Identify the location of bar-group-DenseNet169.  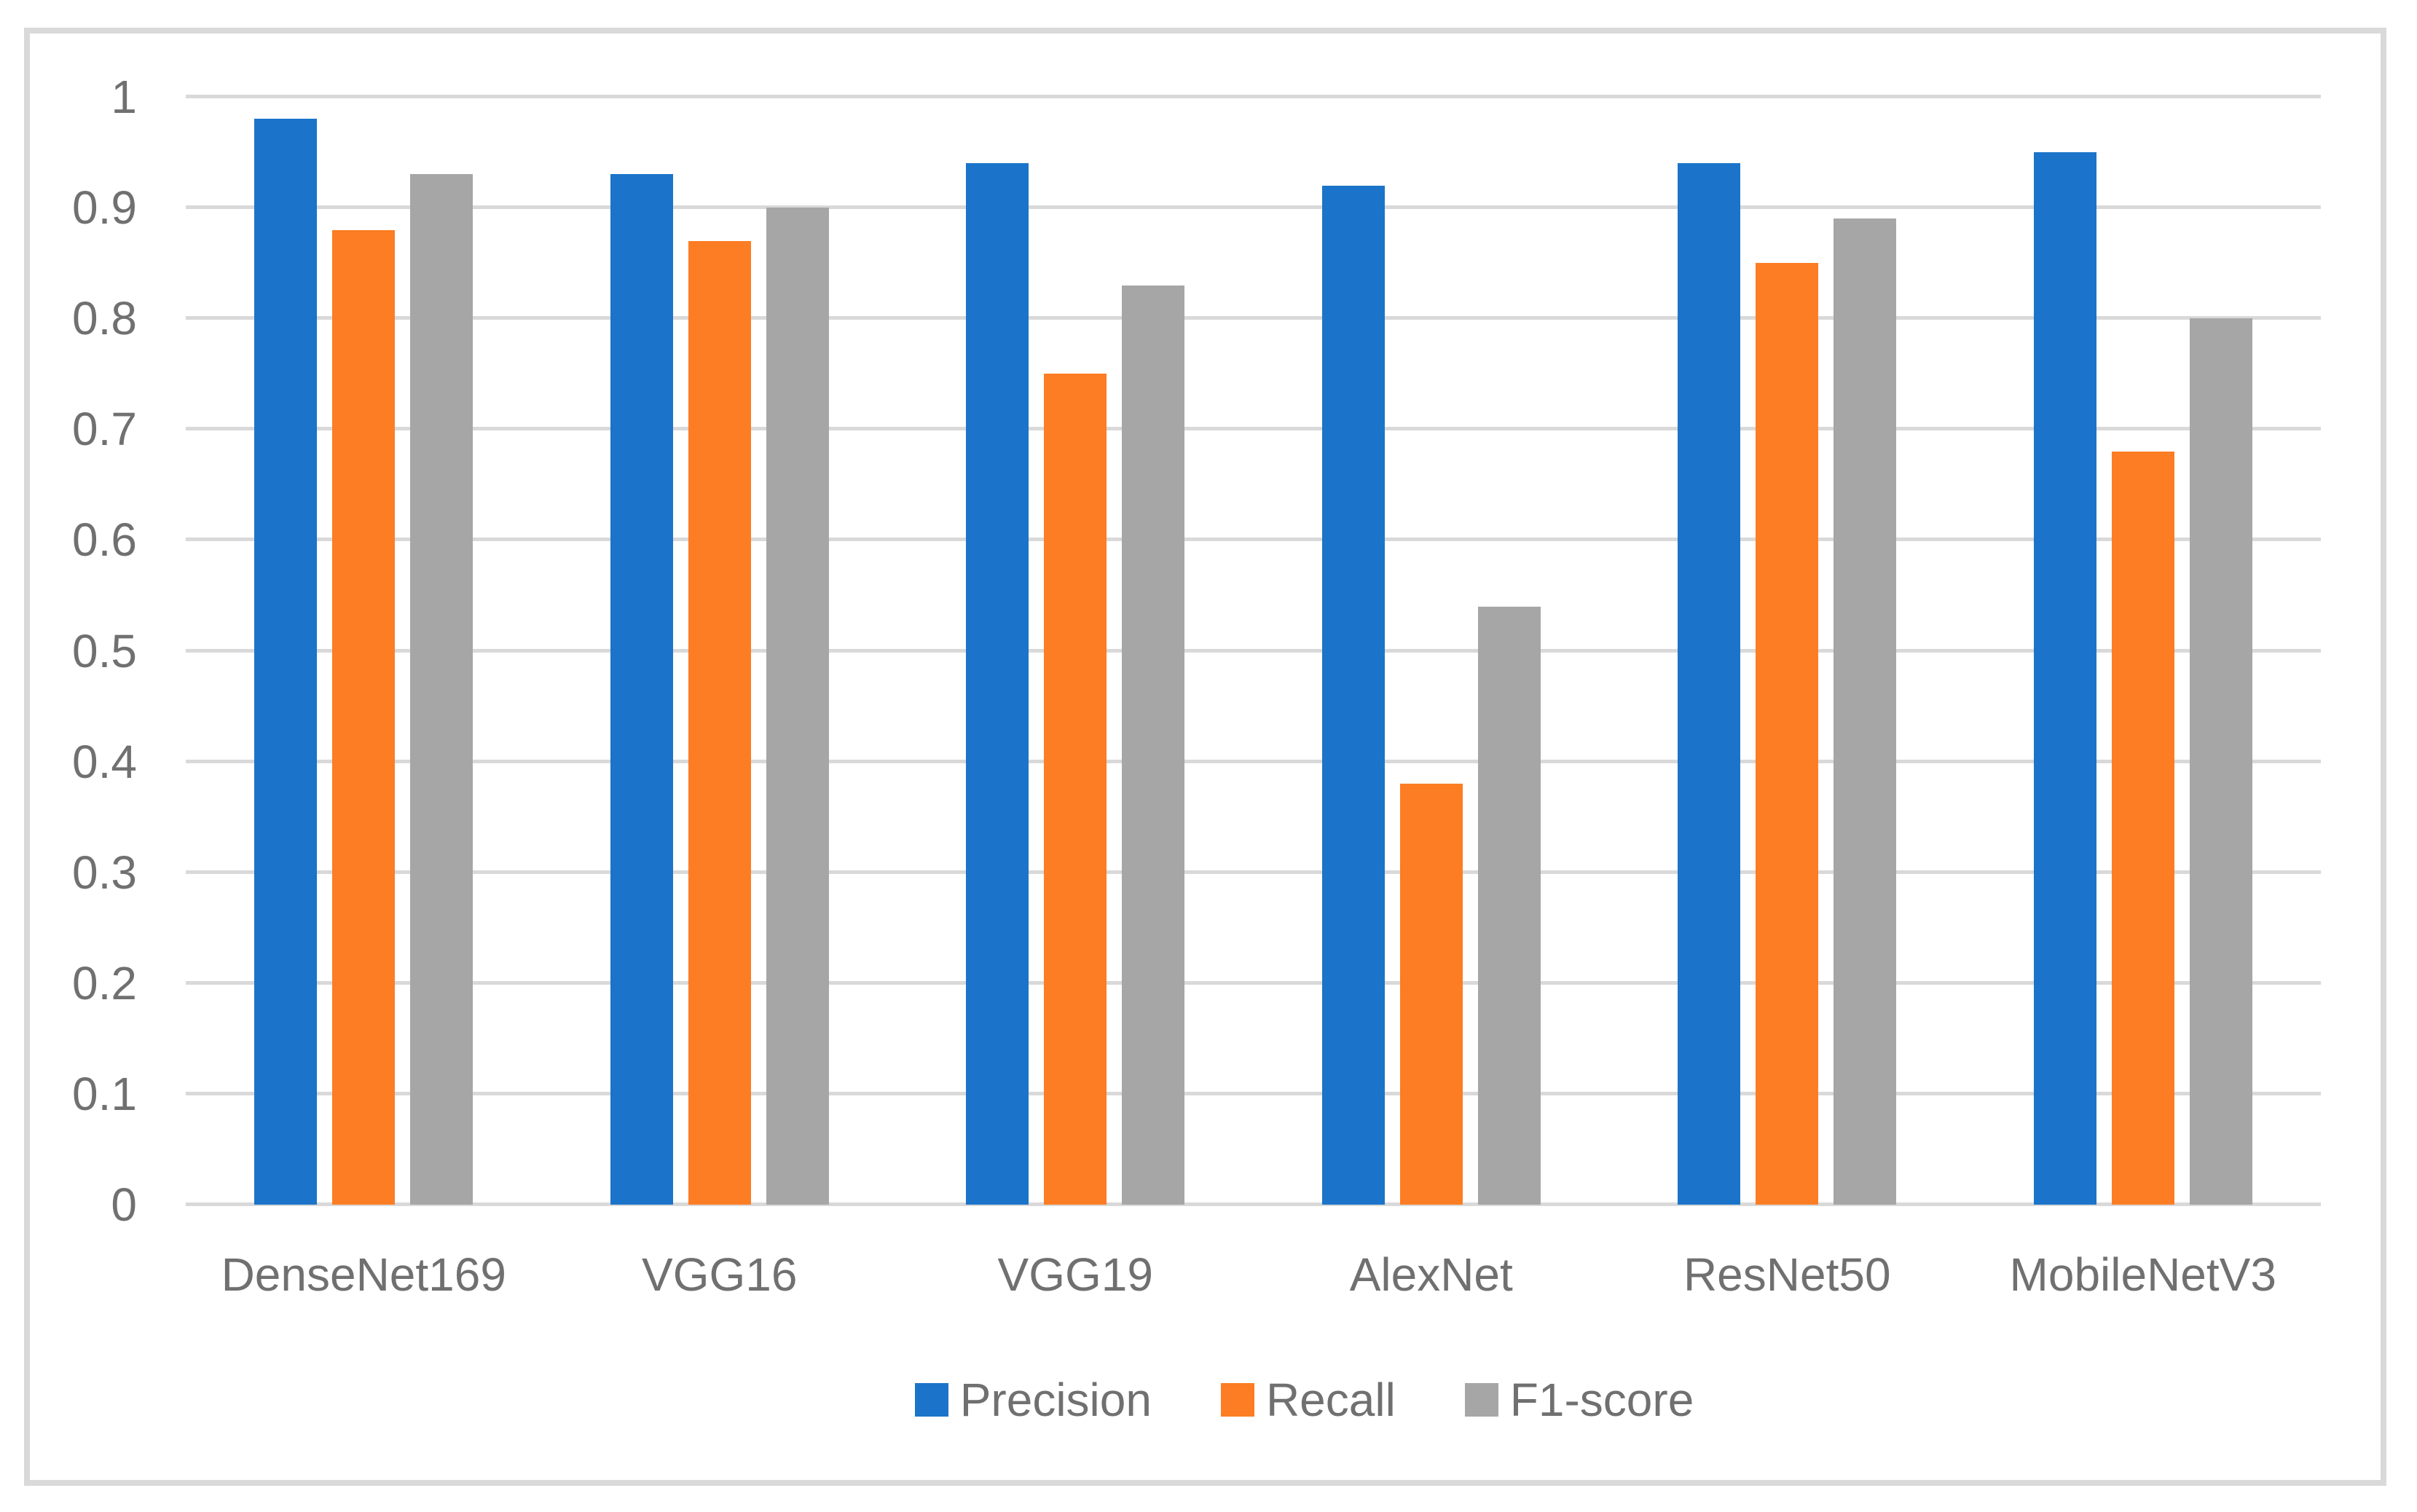
(364, 651).